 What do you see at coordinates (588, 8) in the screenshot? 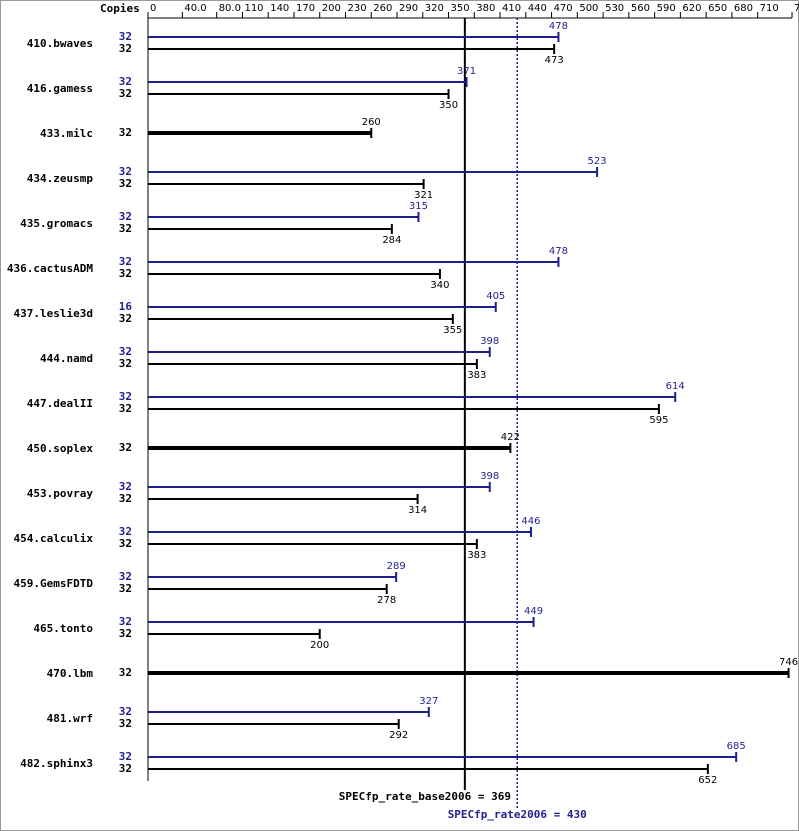
I see `x-tick-label: 500` at bounding box center [588, 8].